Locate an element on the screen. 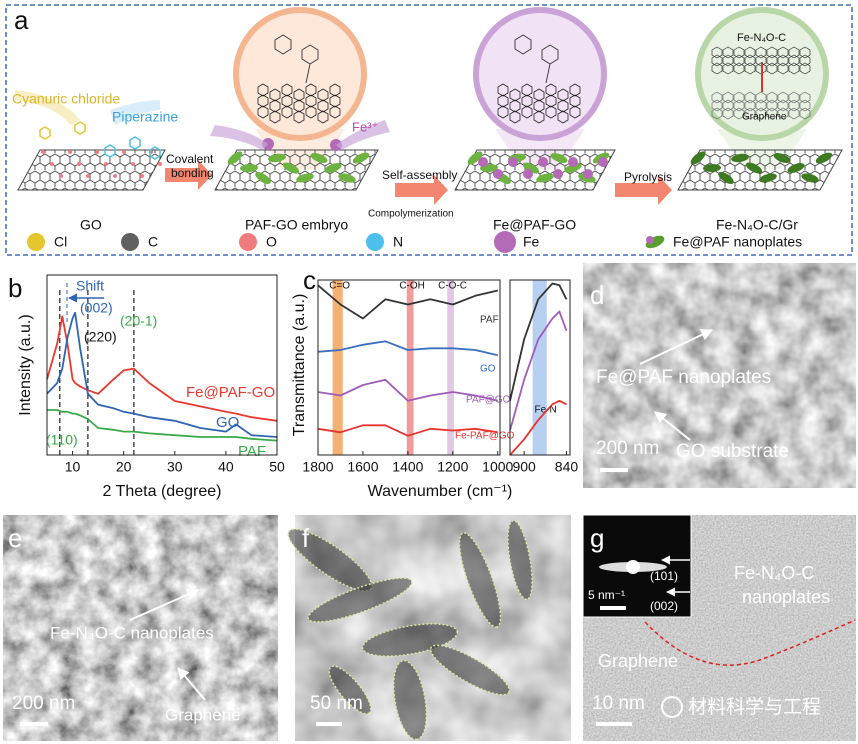  plot-frame is located at coordinates (540, 367).